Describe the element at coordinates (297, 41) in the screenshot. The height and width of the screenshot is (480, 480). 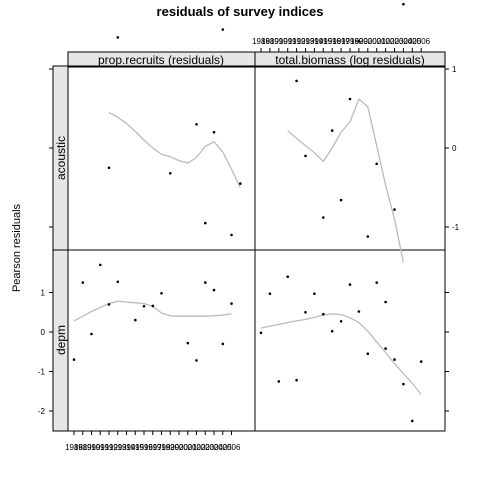
I see `x-tick-label-top: 1992` at that location.